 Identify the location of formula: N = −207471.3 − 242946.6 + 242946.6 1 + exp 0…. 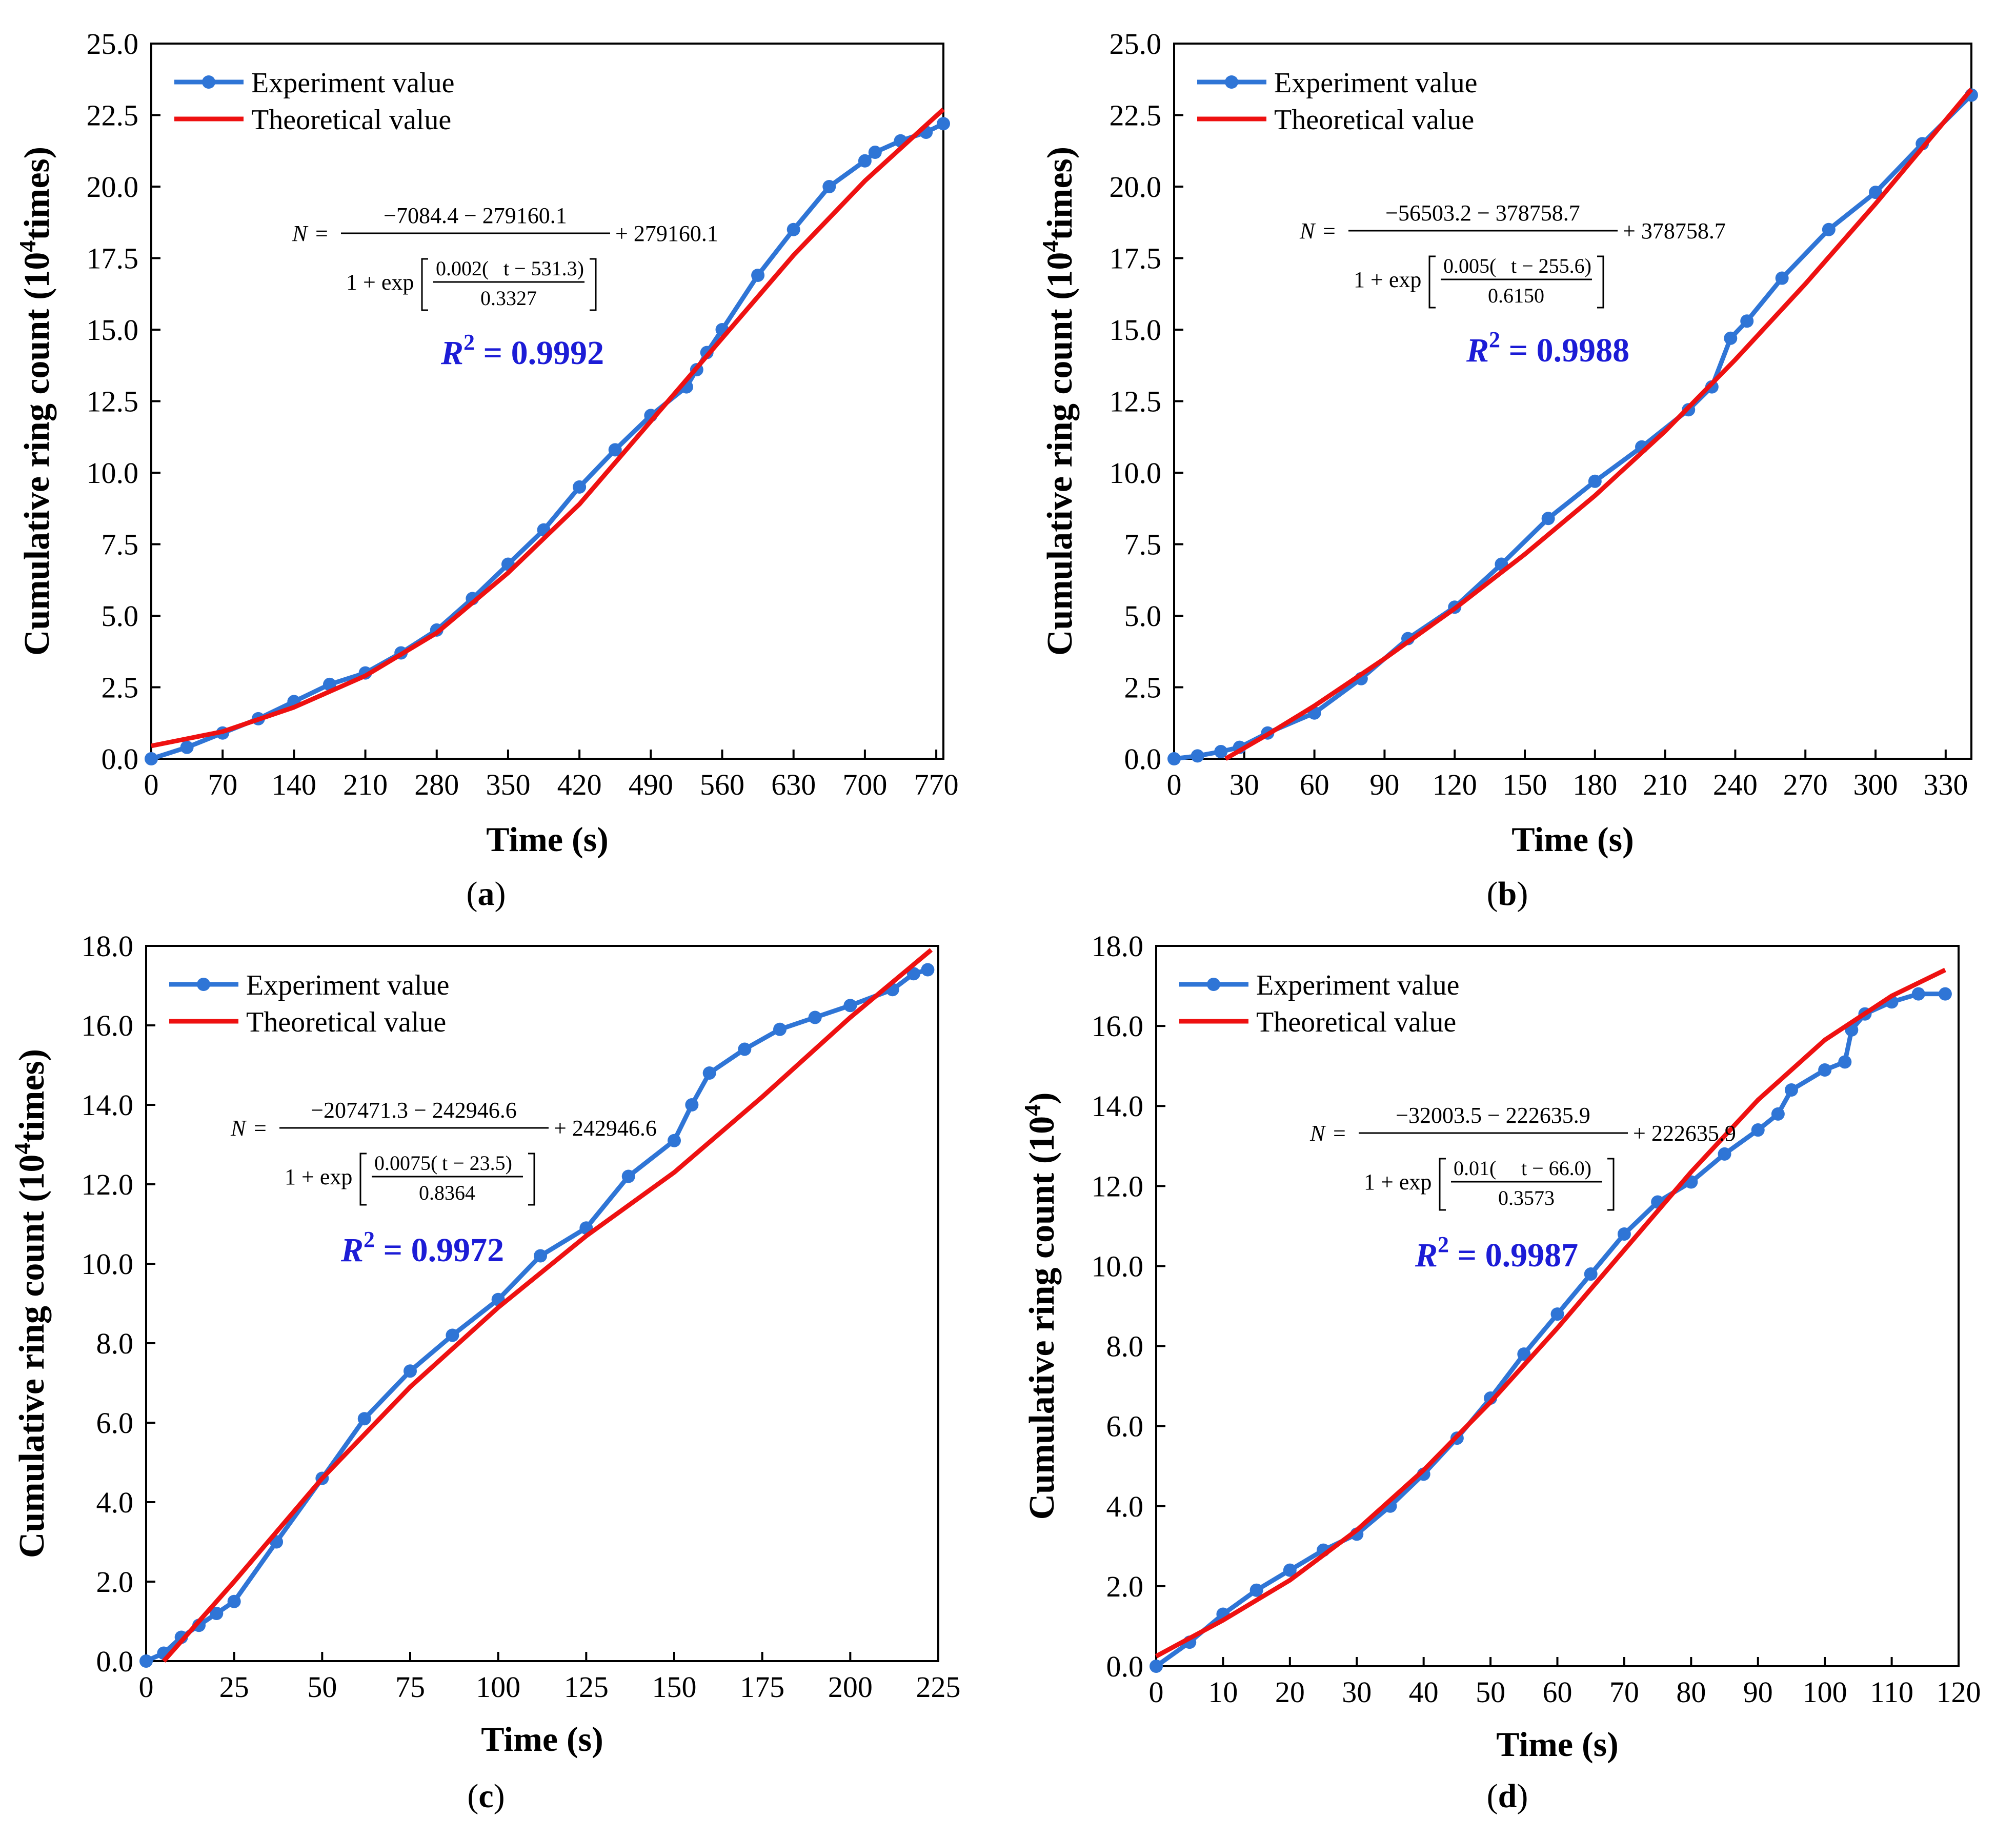
(443, 1152).